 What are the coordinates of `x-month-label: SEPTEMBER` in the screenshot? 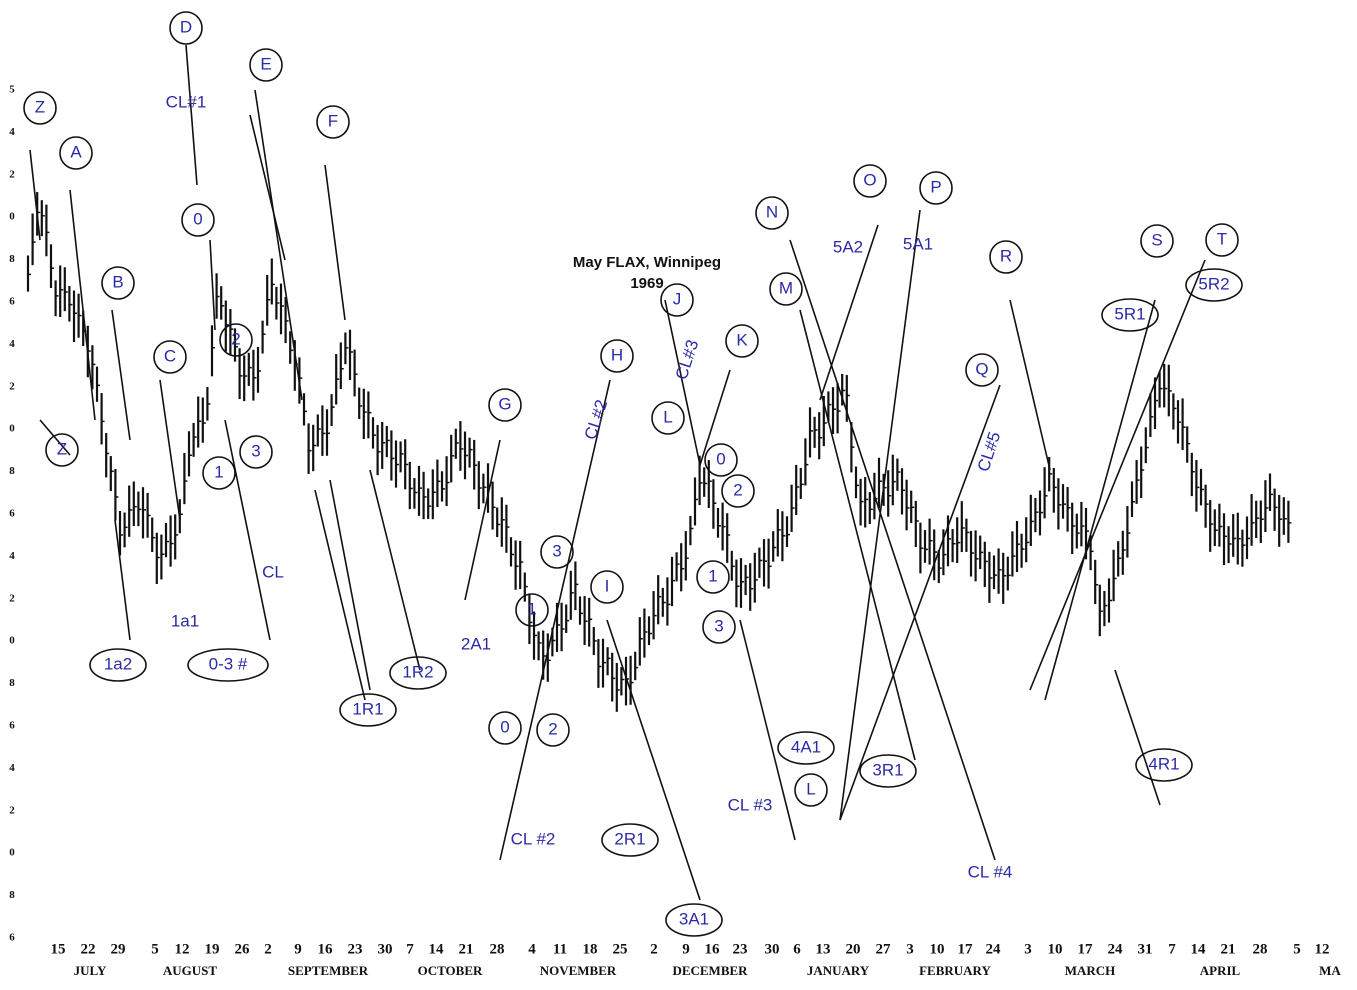 It's located at (328, 970).